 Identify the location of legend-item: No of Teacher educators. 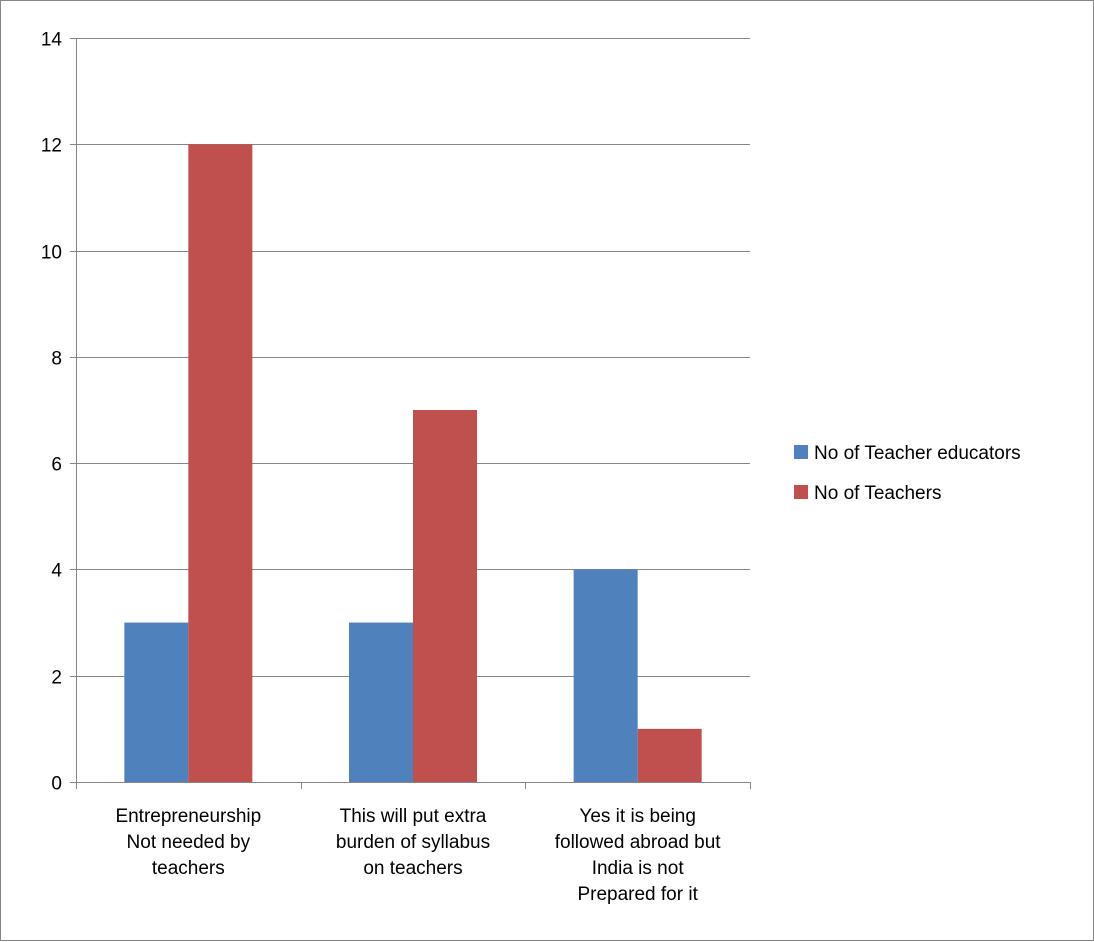
(907, 453).